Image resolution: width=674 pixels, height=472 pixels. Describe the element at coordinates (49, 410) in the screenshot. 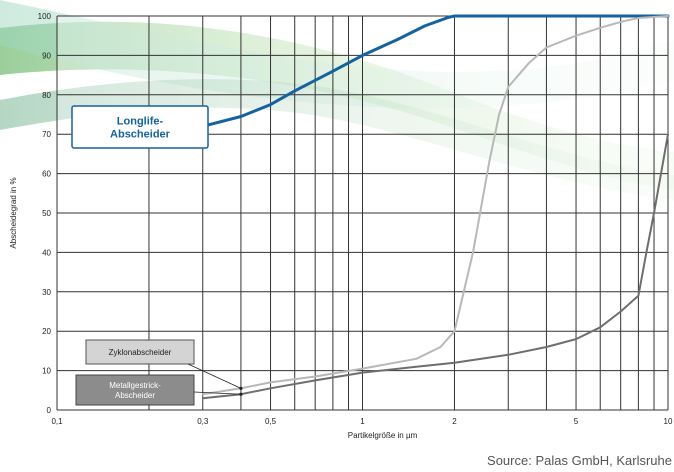

I see `y-tick-label: 0` at that location.